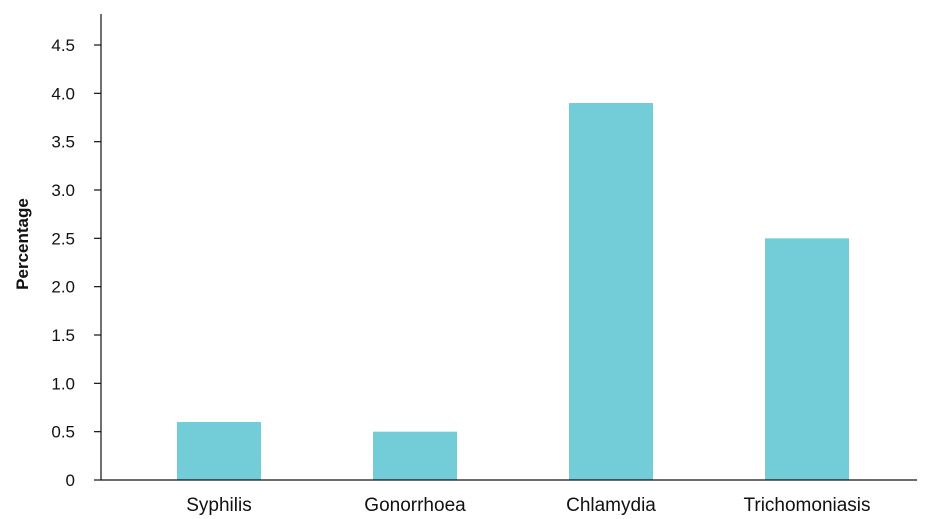 This screenshot has width=928, height=519. I want to click on y-axis-title: Percentage, so click(22, 244).